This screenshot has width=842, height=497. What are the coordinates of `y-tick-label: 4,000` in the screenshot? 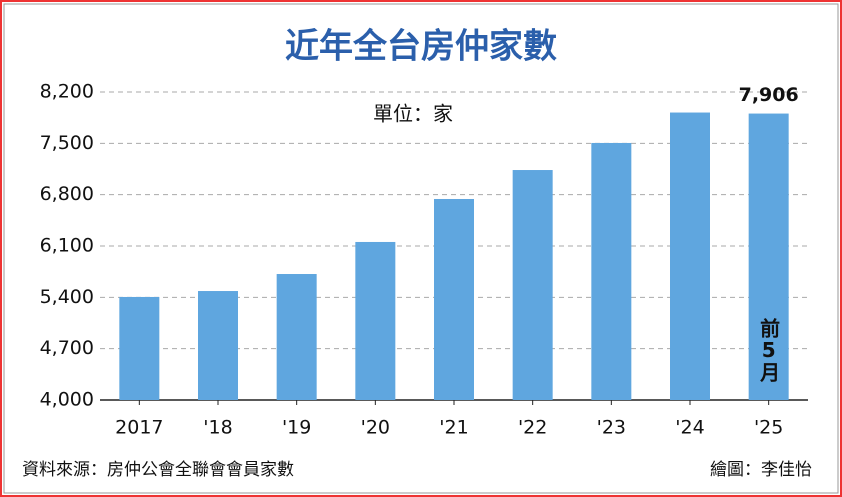 It's located at (67, 400).